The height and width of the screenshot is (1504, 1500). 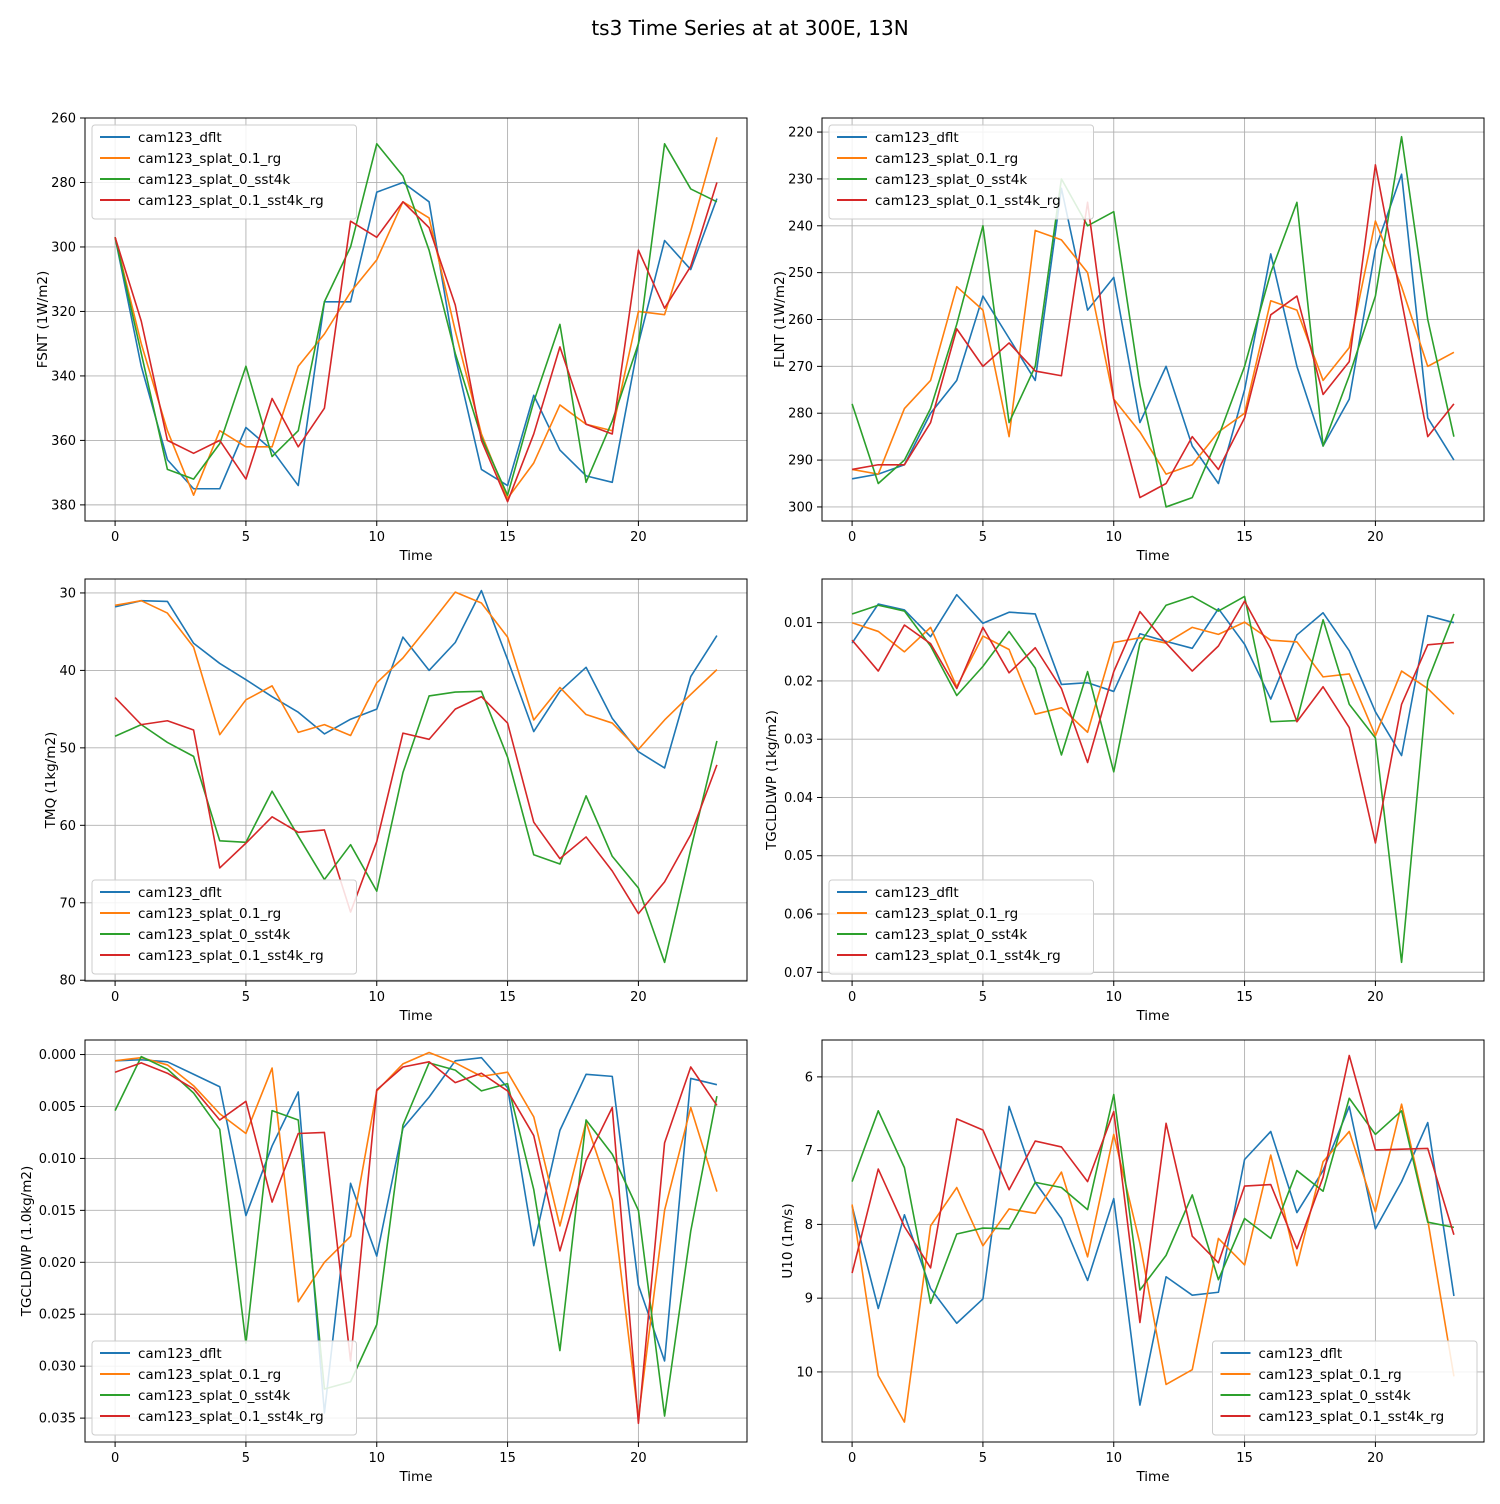 I want to click on y-tick-label: 300, so click(x=800, y=507).